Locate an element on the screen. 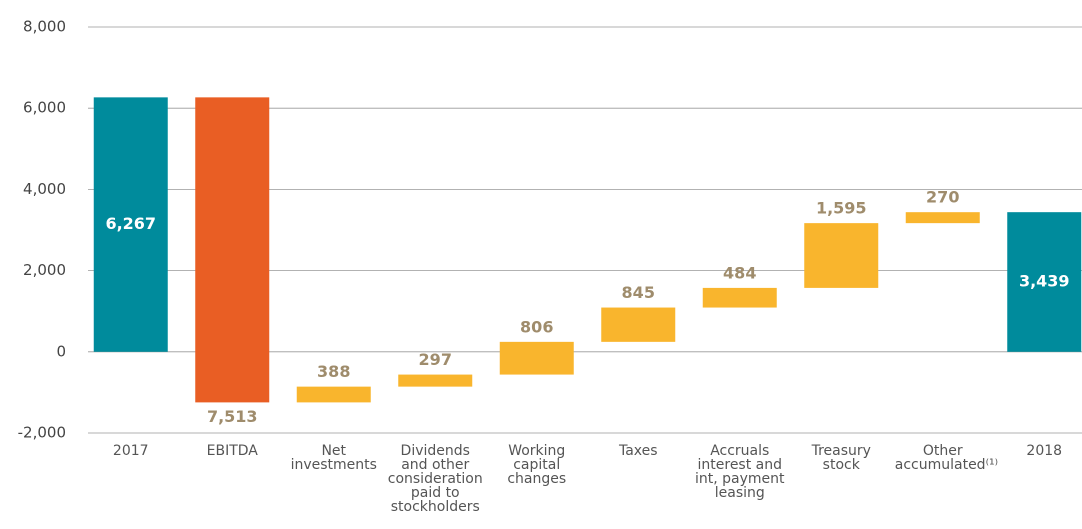 Image resolution: width=1082 pixels, height=529 pixels. data-label: 7,513 is located at coordinates (232, 416).